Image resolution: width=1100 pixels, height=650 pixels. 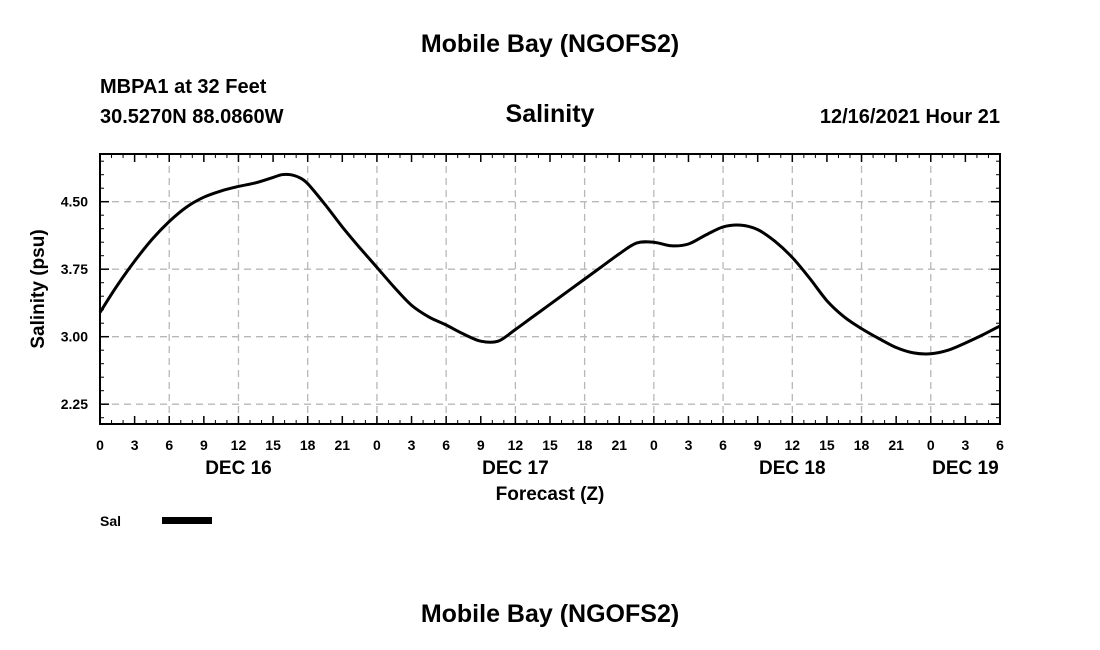 What do you see at coordinates (238, 468) in the screenshot?
I see `day-label: DEC 16` at bounding box center [238, 468].